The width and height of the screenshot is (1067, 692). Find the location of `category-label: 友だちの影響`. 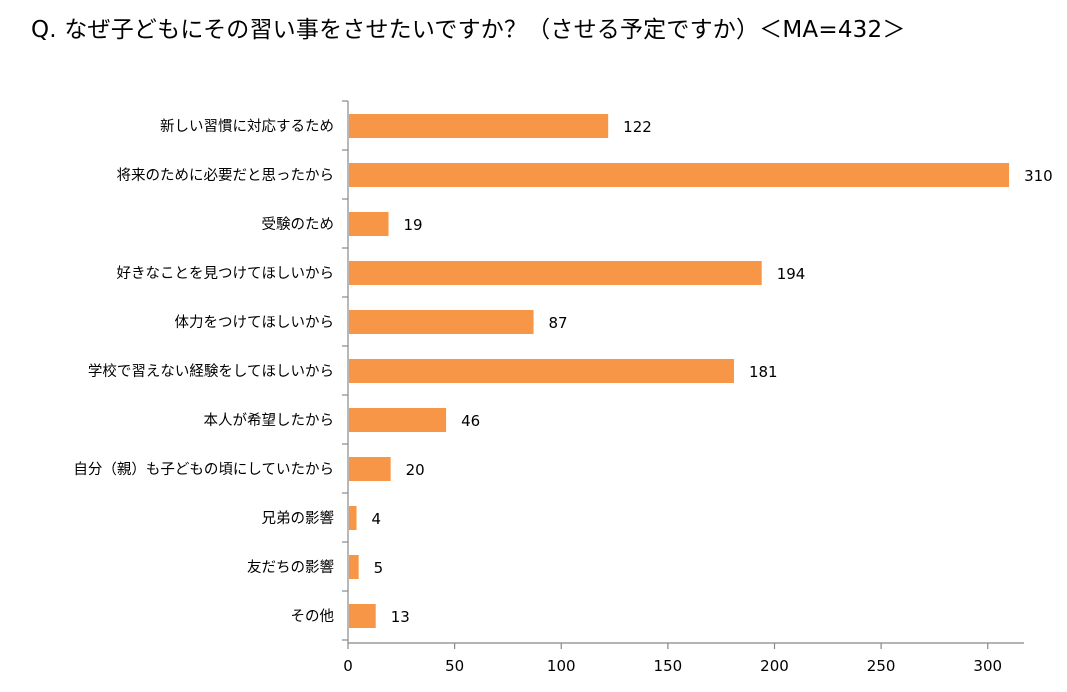

category-label: 友だちの影響 is located at coordinates (290, 567).